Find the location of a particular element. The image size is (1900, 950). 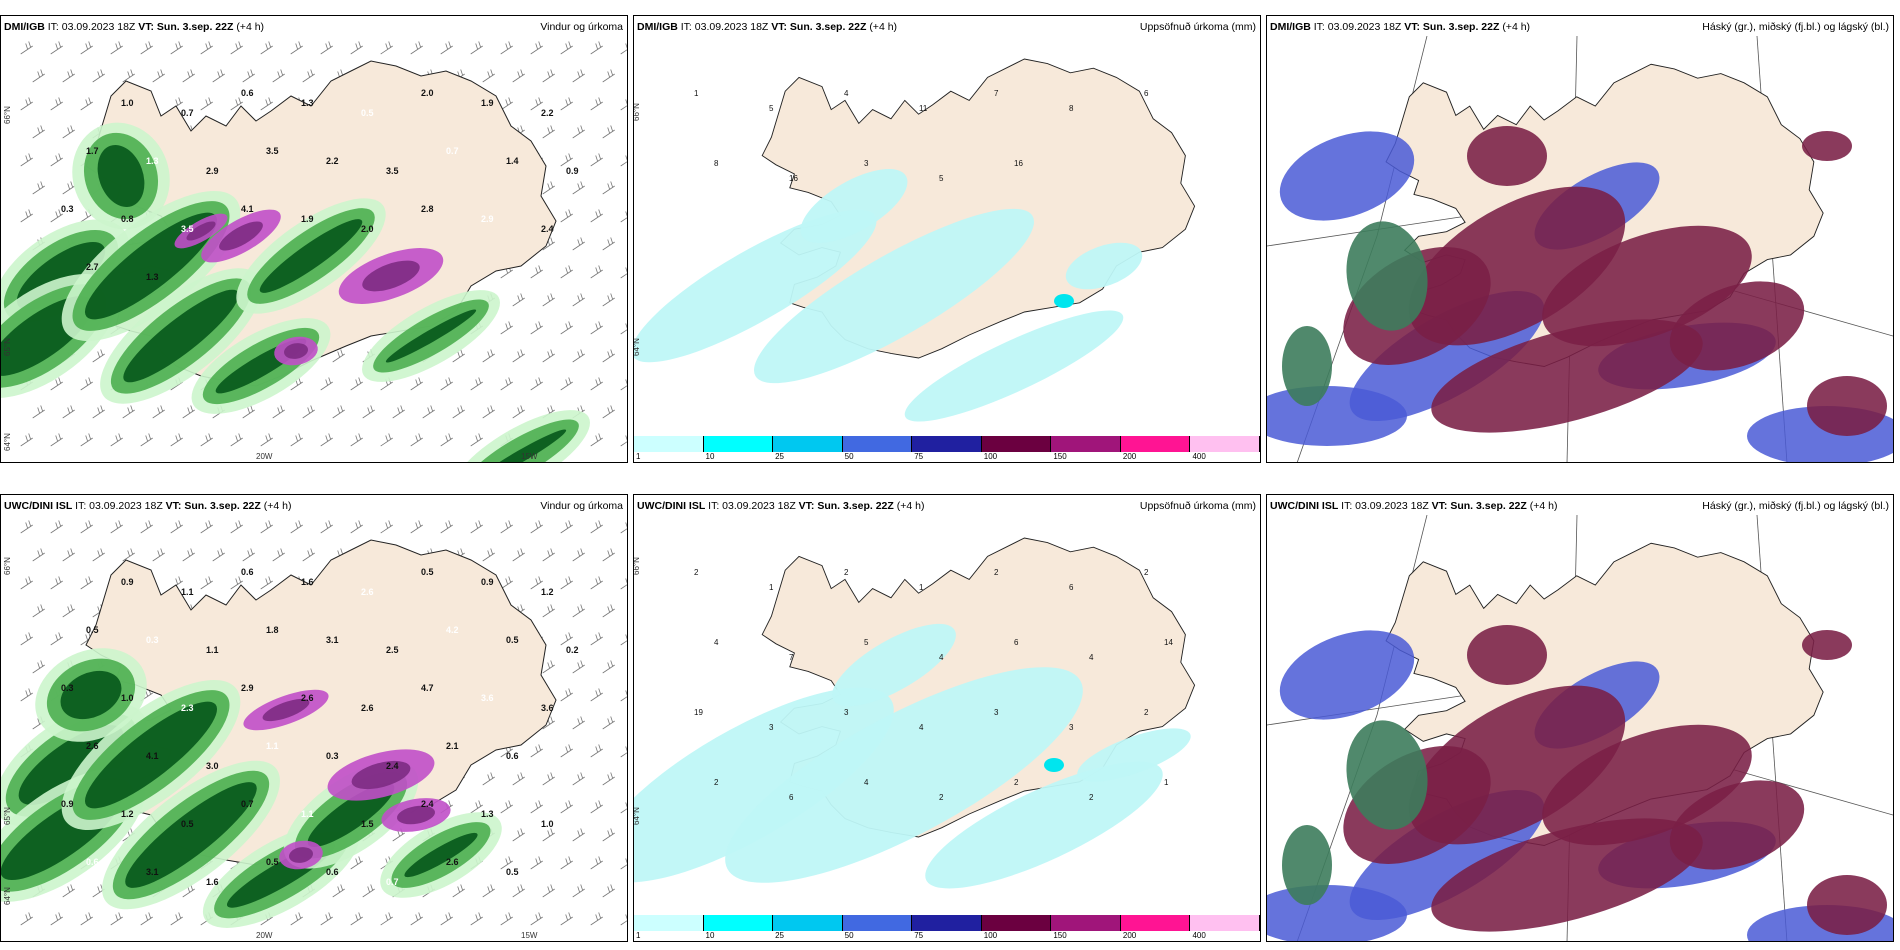

precip-value: 2.2 is located at coordinates (332, 161).